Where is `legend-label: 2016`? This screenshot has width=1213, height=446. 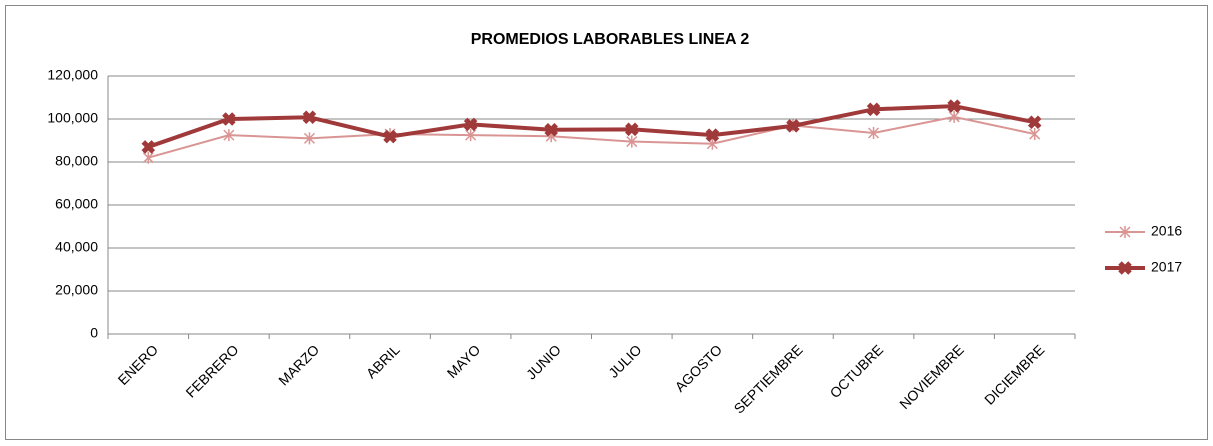 legend-label: 2016 is located at coordinates (1166, 231).